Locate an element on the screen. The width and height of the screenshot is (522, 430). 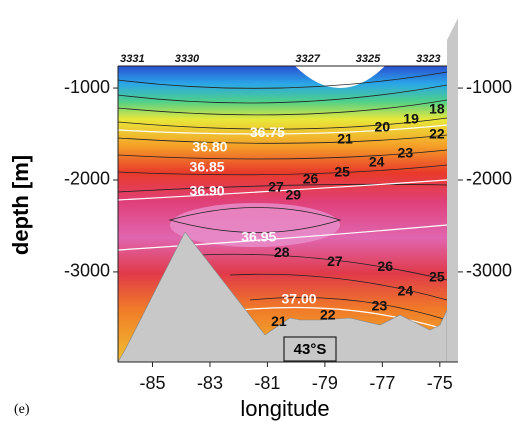
contour-label: 36.80 is located at coordinates (209, 147).